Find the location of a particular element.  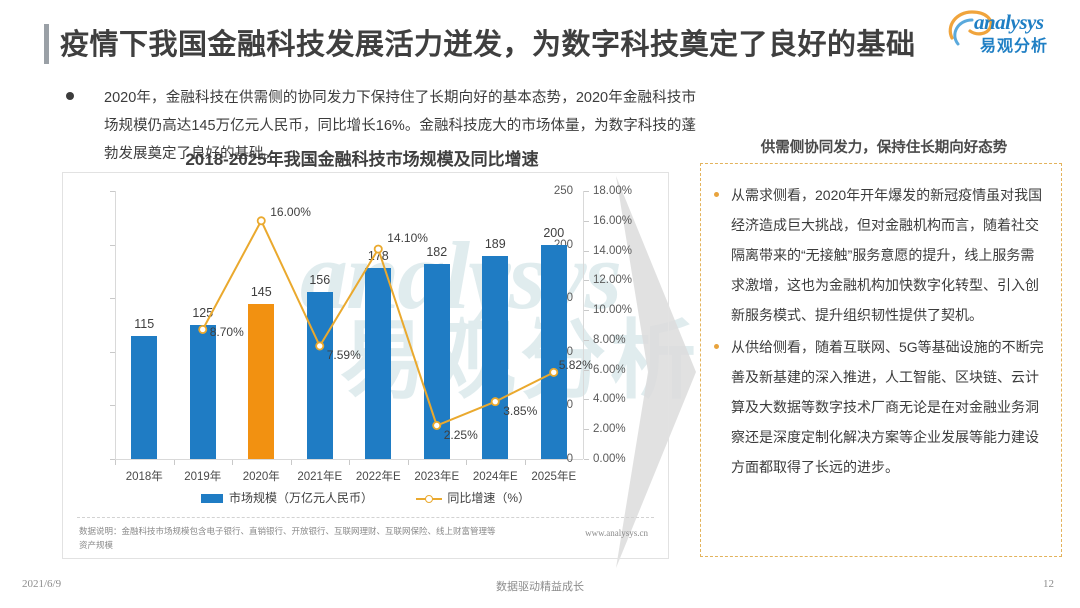

chart-line-series is located at coordinates (378, 323).